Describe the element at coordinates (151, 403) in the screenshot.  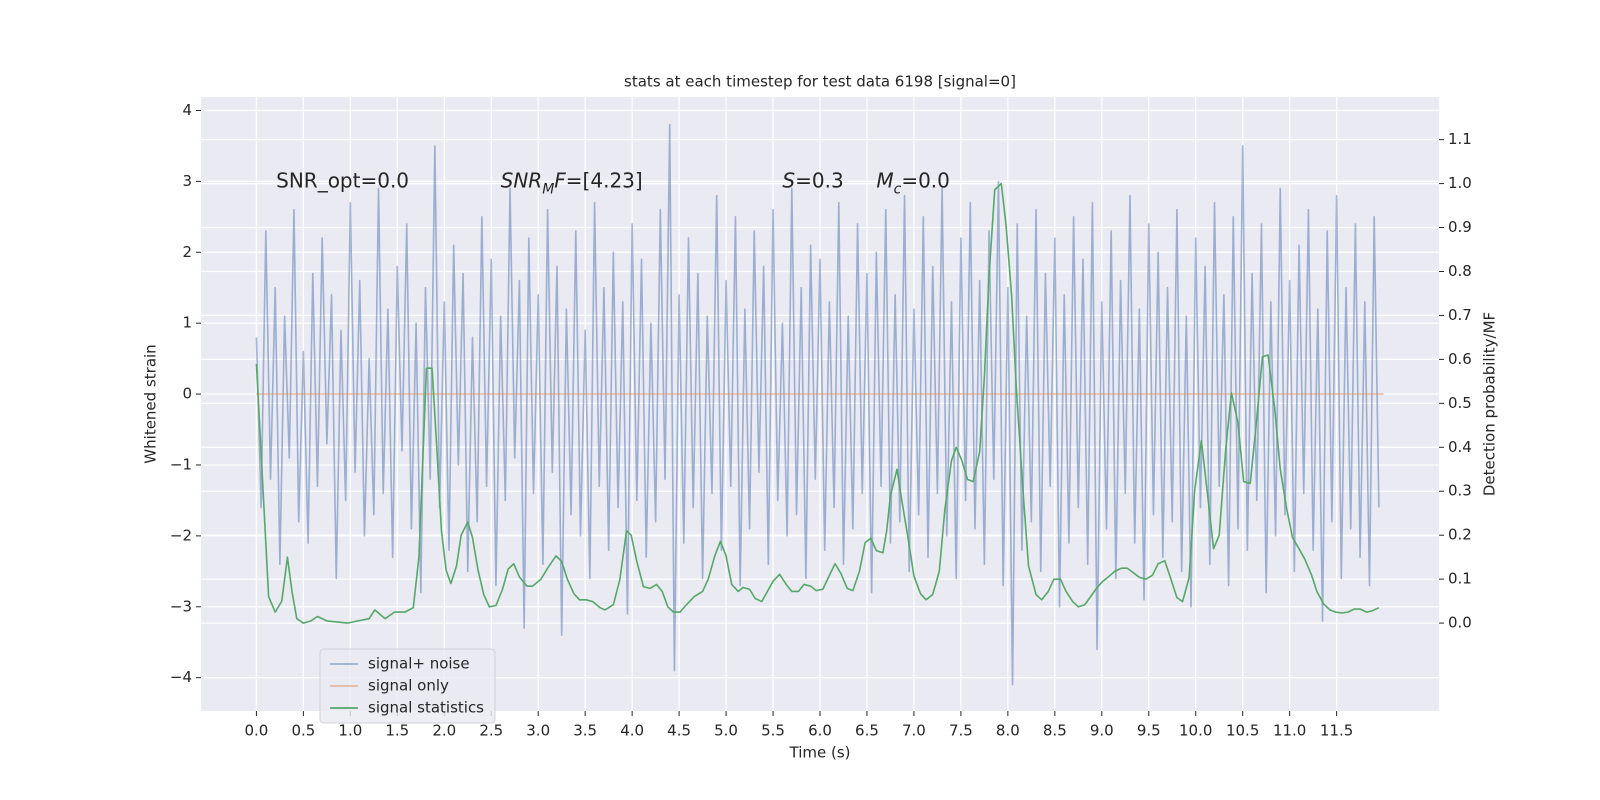
I see `y-axis-label: Whitened strain` at that location.